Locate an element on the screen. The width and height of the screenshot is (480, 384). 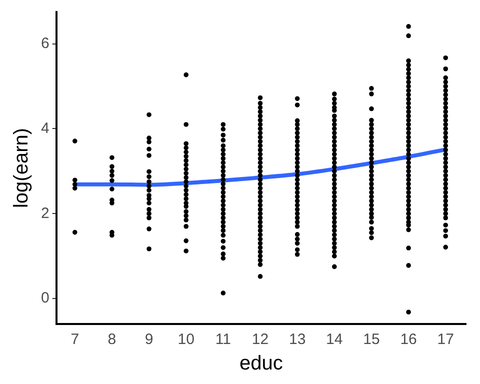
x-axis-title: educ is located at coordinates (261, 363).